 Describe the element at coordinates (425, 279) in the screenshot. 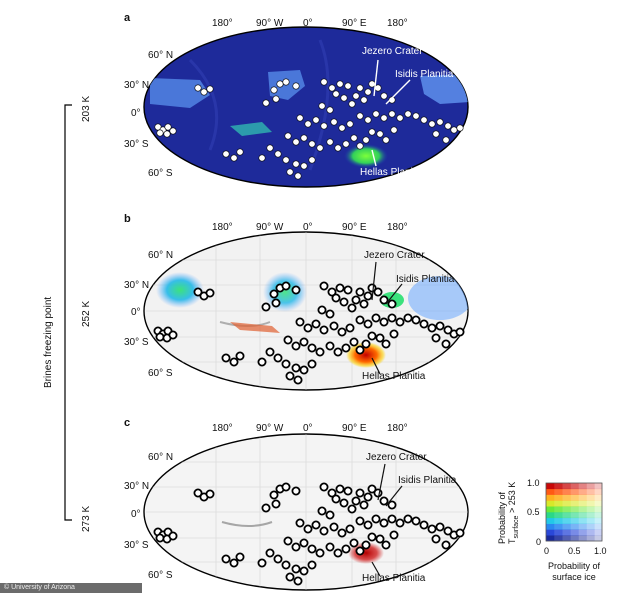

I see `label-isidis-planitia-b: Isidis Planitia` at that location.